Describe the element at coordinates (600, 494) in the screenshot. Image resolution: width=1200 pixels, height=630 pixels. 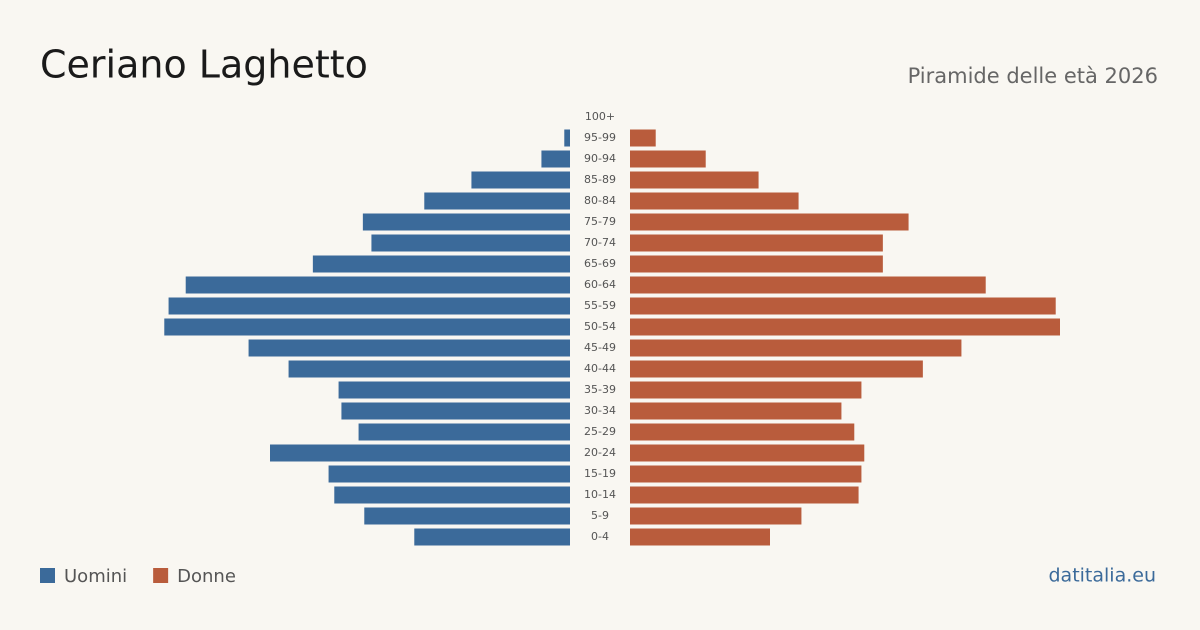
I see `age-label: 10-14` at that location.